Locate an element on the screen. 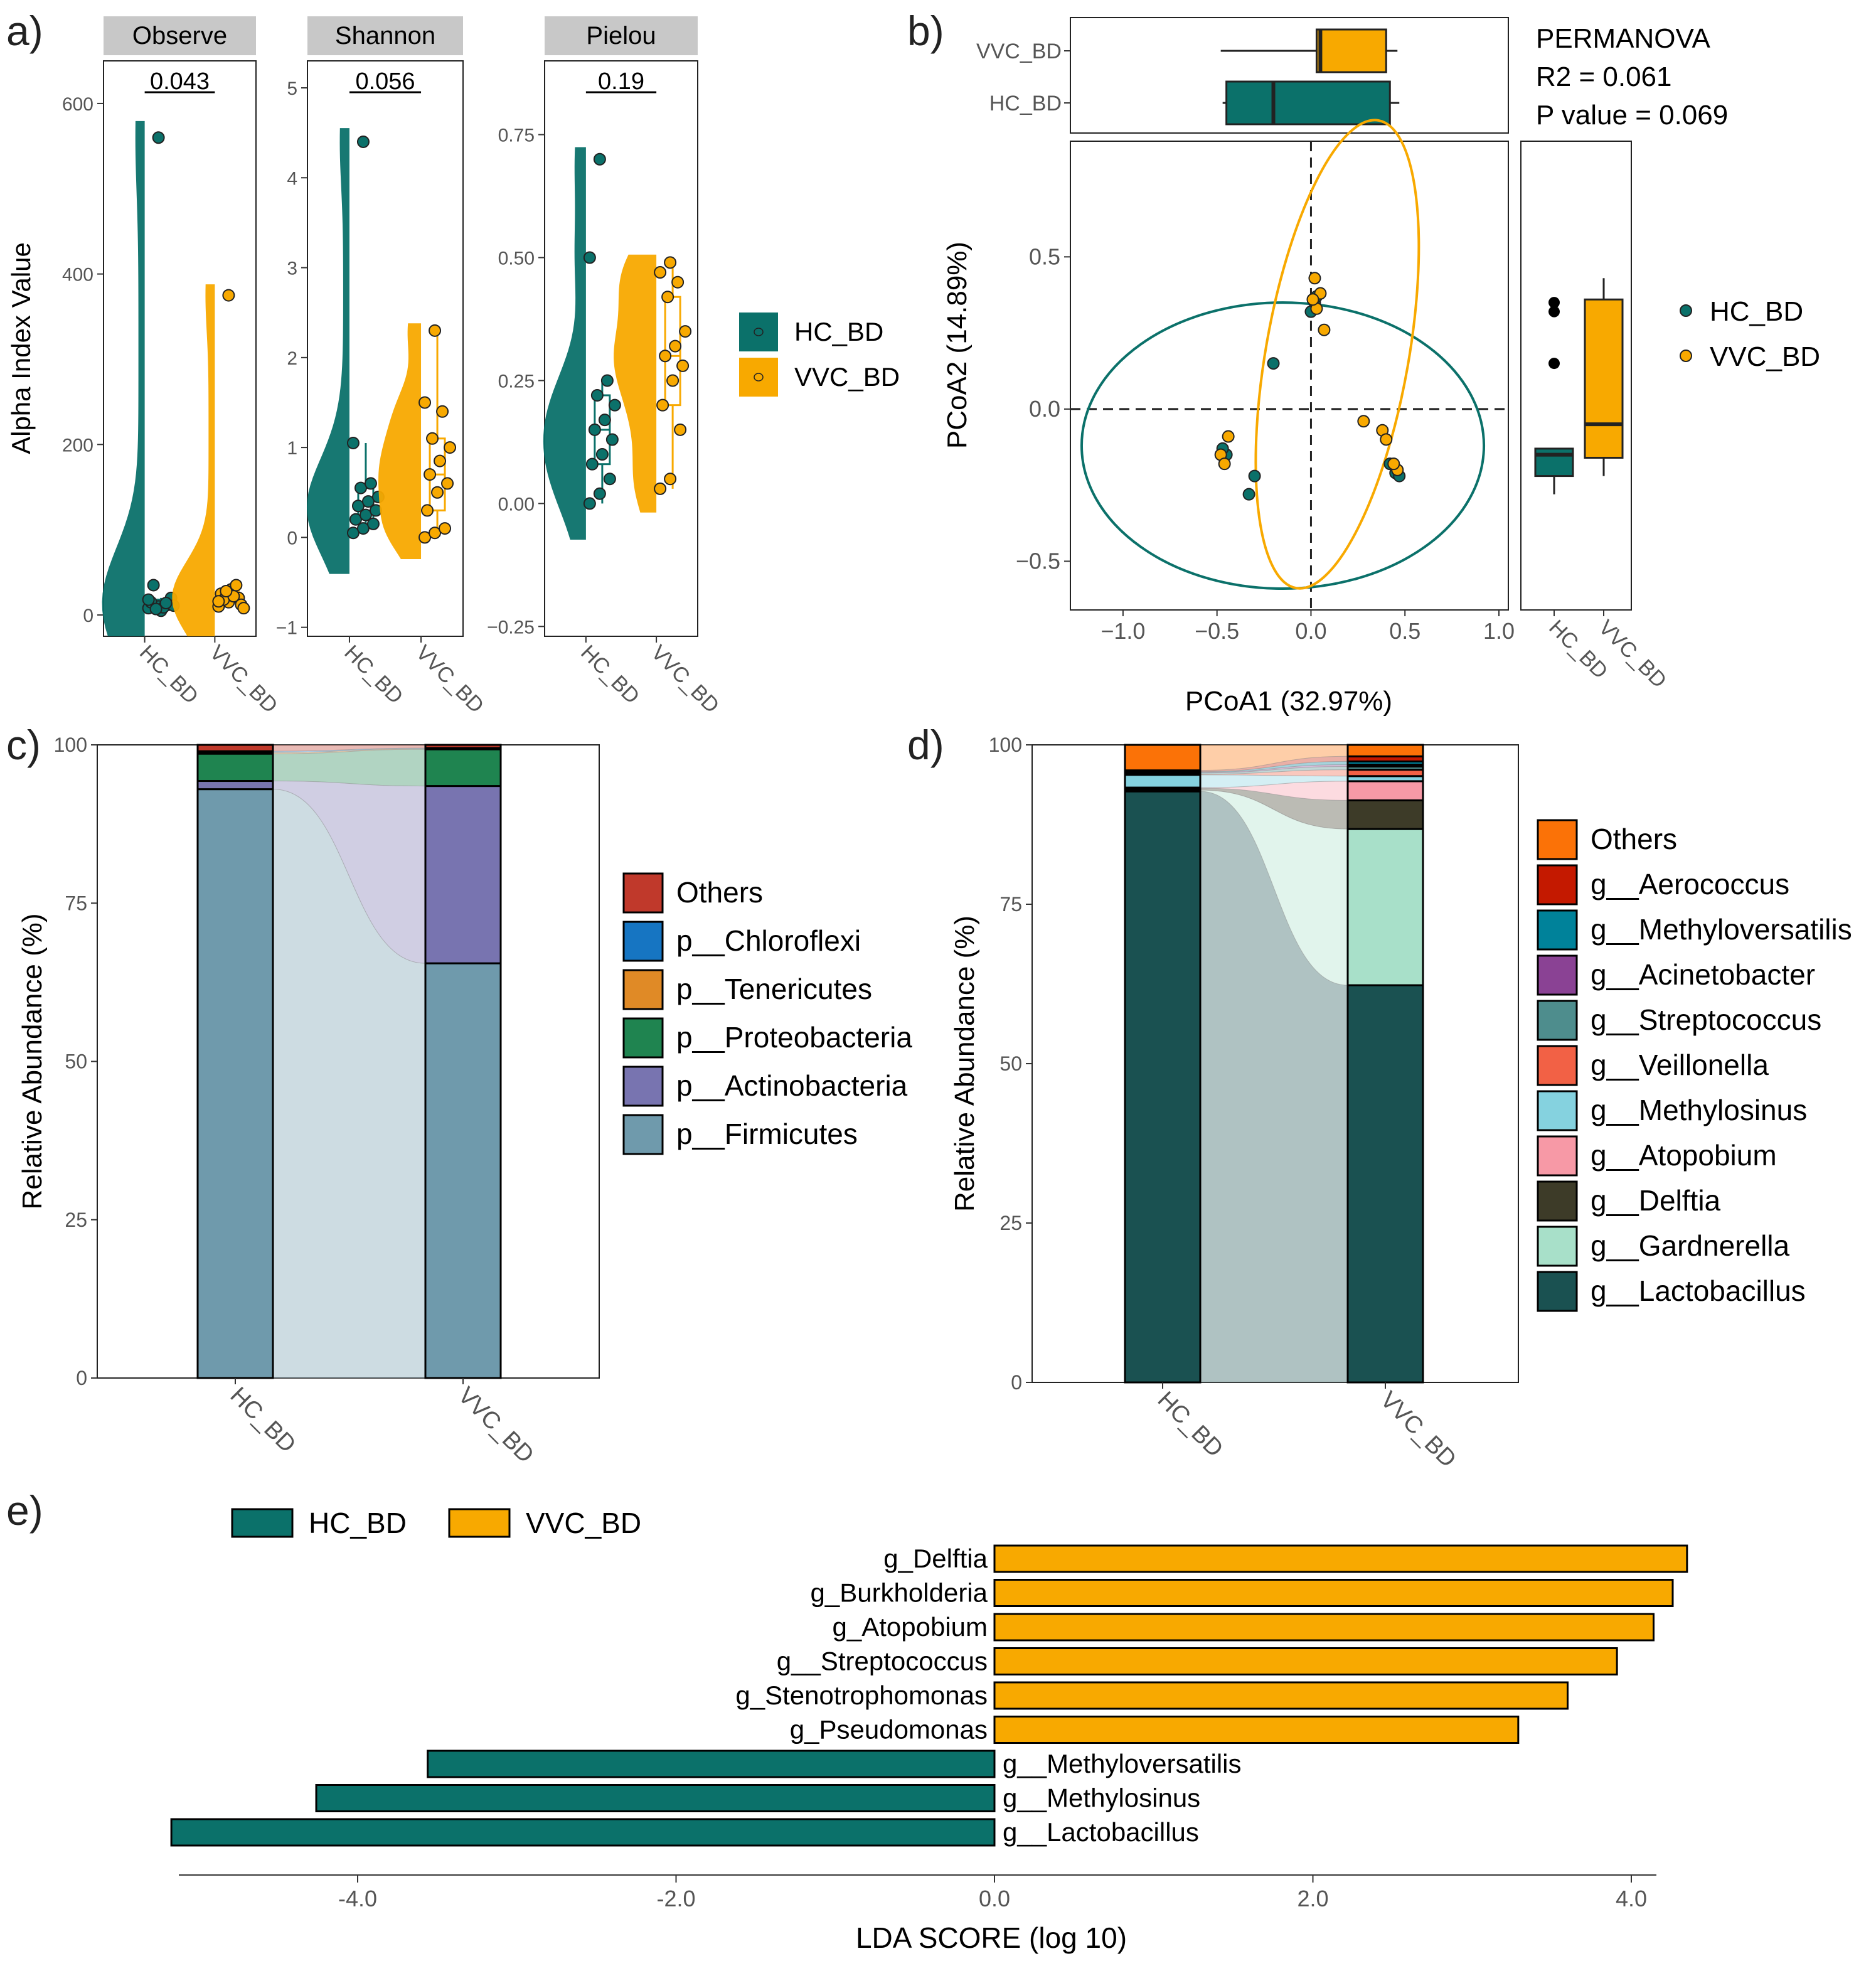 The image size is (1876, 1966). lda-xlabel: LDA SCORE (log 10) is located at coordinates (991, 1937).